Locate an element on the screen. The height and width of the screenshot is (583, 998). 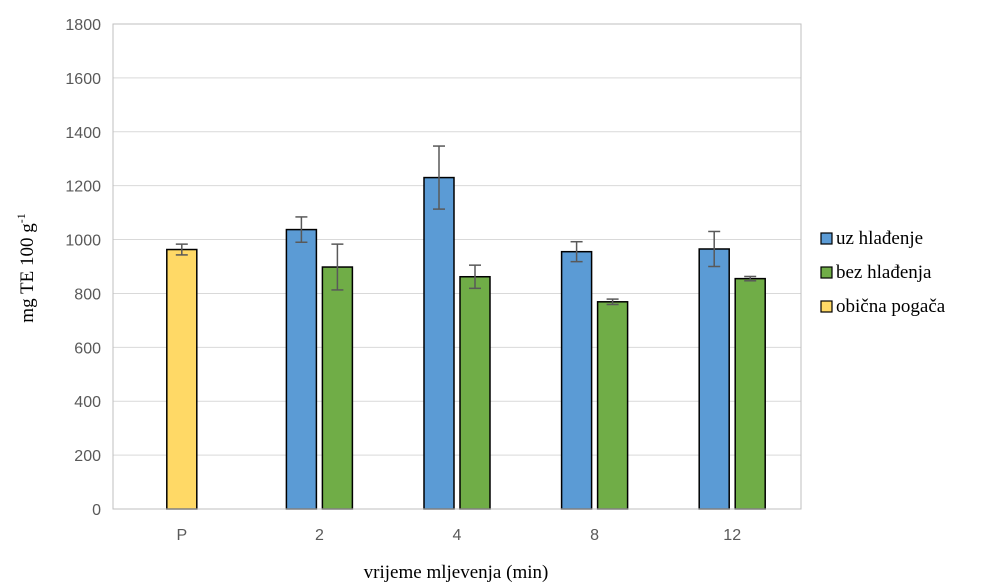
x-tick-label: P is located at coordinates (181, 535).